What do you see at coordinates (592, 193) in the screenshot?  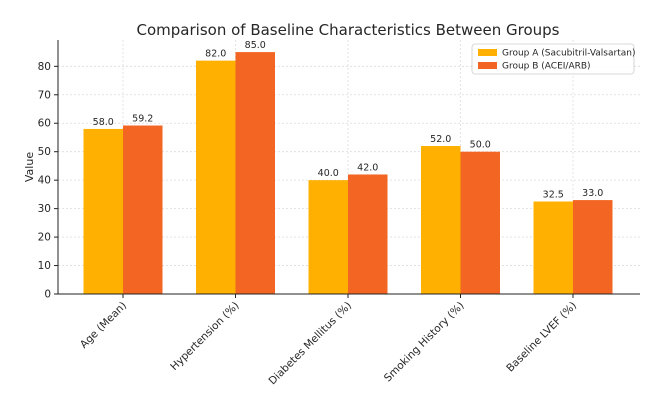 I see `data-label: 33.0` at bounding box center [592, 193].